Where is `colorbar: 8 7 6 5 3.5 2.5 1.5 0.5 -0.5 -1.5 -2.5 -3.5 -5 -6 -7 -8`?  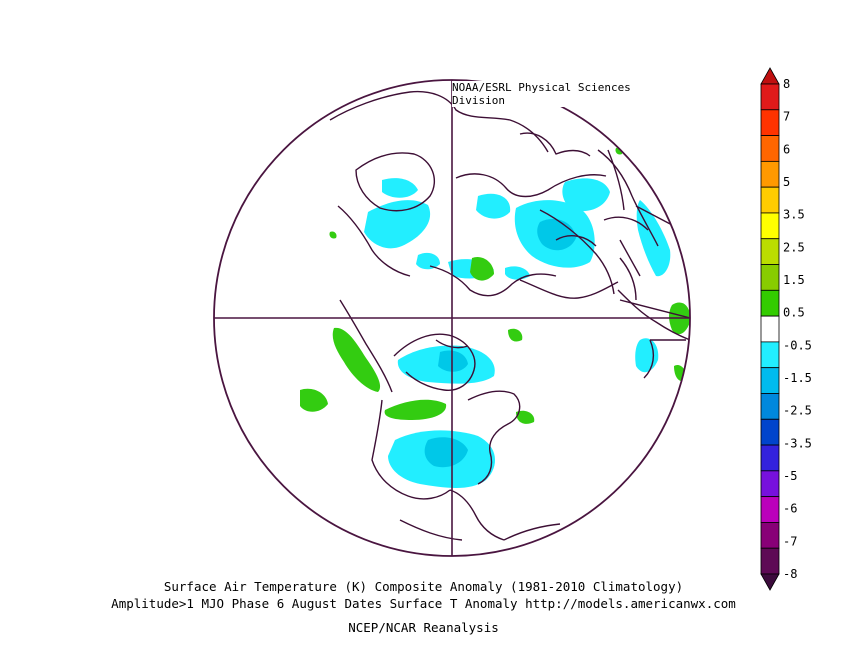 colorbar: 8 7 6 5 3.5 2.5 1.5 0.5 -0.5 -1.5 -2.5 -3.5 -5 -6 -7 -8 is located at coordinates (786, 329).